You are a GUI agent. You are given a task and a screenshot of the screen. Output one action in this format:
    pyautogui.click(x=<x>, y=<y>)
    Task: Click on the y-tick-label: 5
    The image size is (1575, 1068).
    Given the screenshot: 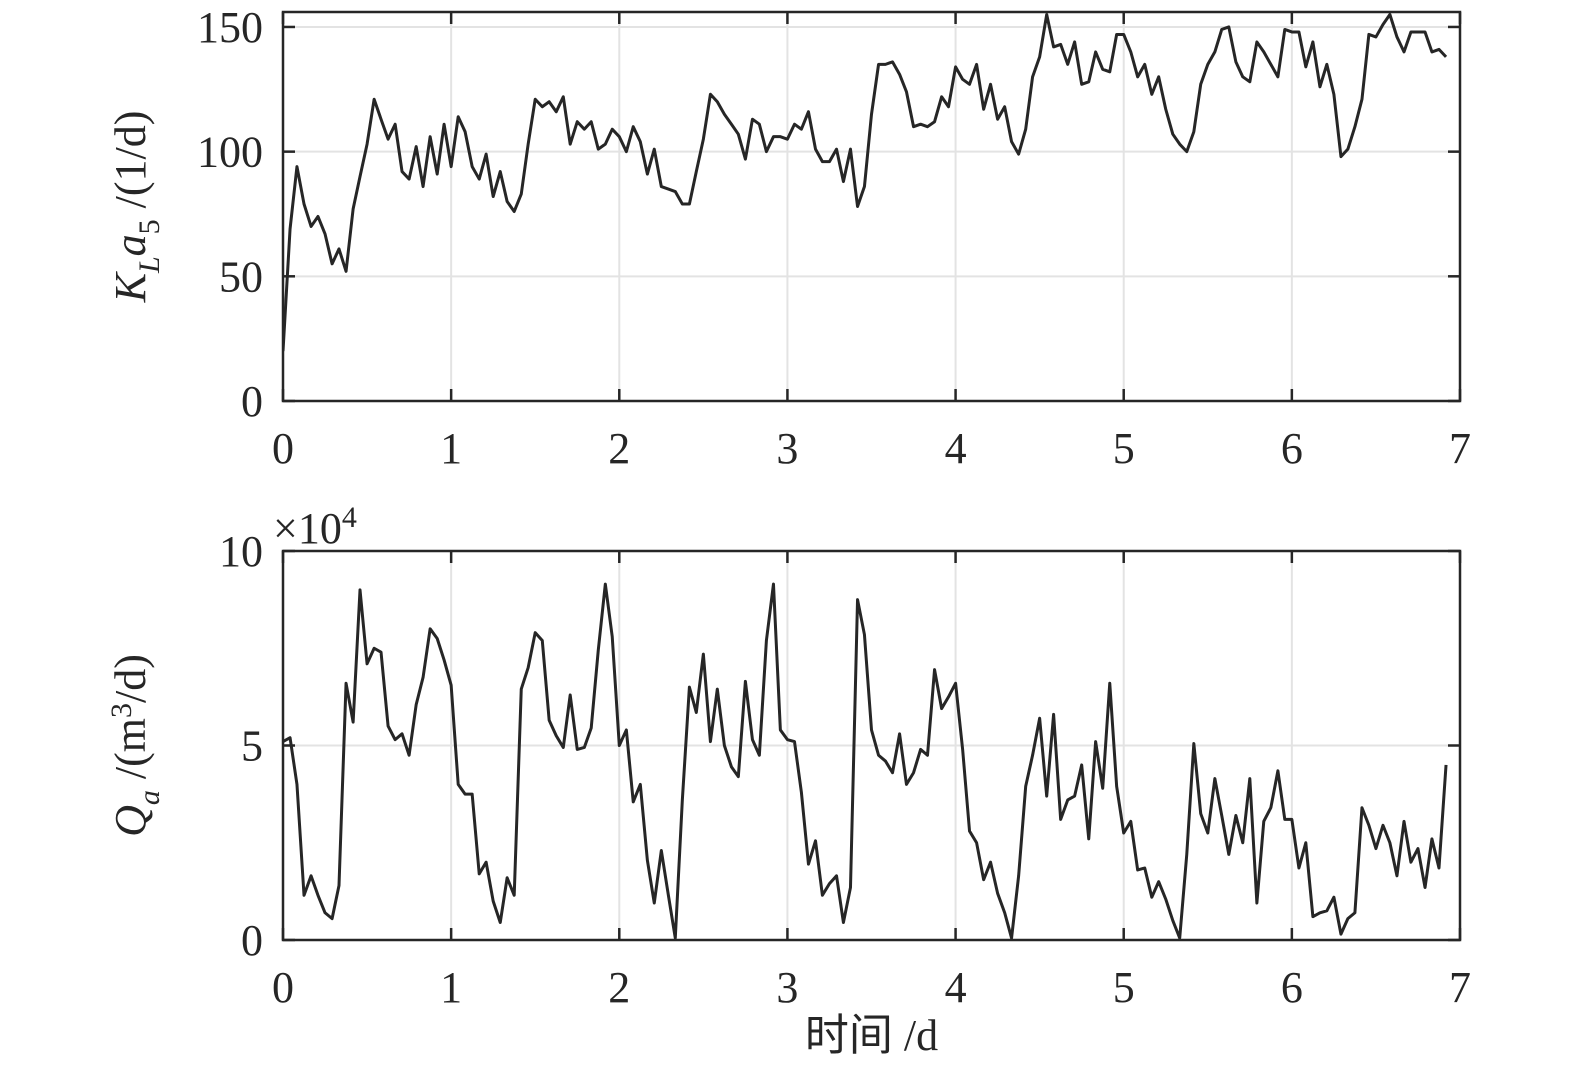 What is the action you would take?
    pyautogui.click(x=252, y=746)
    